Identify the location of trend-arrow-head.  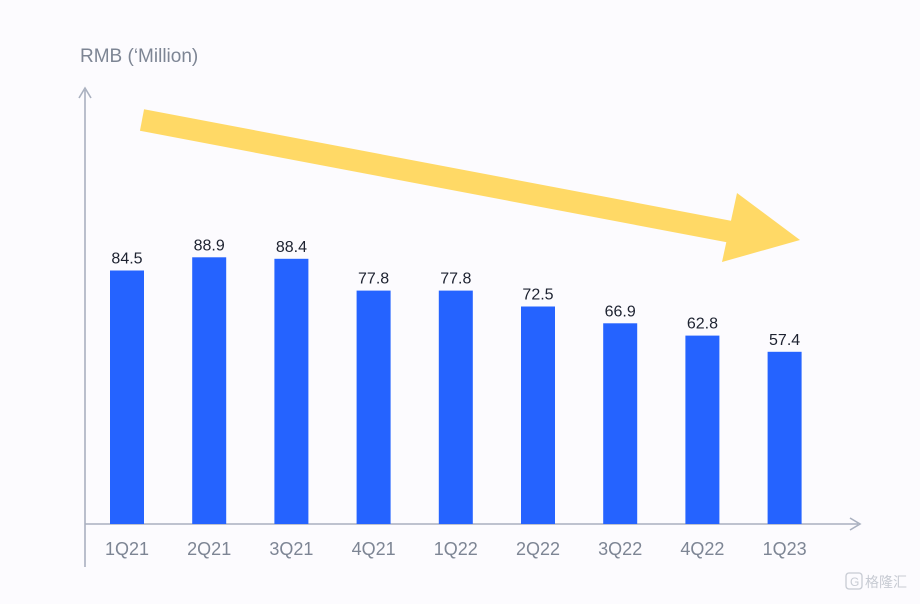
(761, 227).